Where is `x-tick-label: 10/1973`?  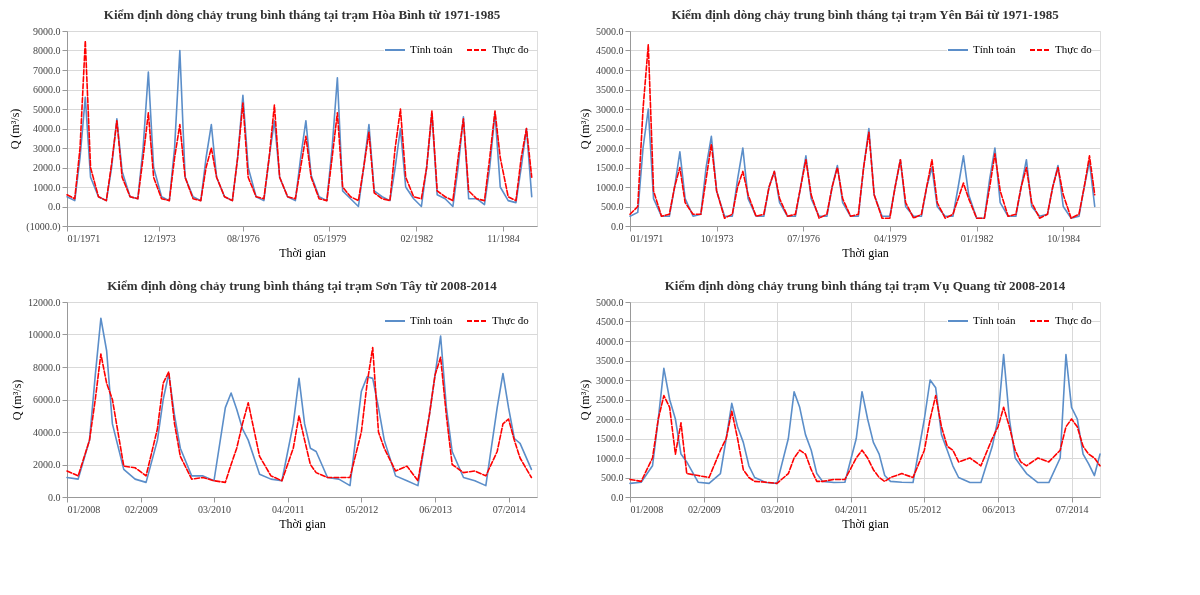
x-tick-label: 10/1973 is located at coordinates (717, 238).